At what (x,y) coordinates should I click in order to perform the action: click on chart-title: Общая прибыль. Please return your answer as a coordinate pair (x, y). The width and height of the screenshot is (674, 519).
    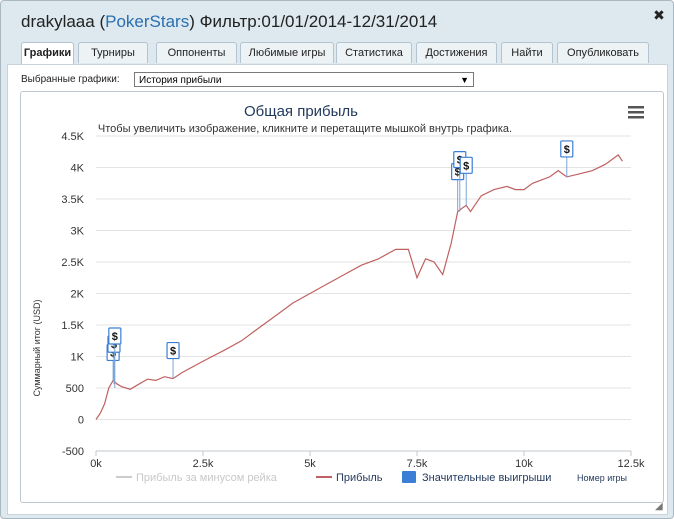
    Looking at the image, I should click on (301, 111).